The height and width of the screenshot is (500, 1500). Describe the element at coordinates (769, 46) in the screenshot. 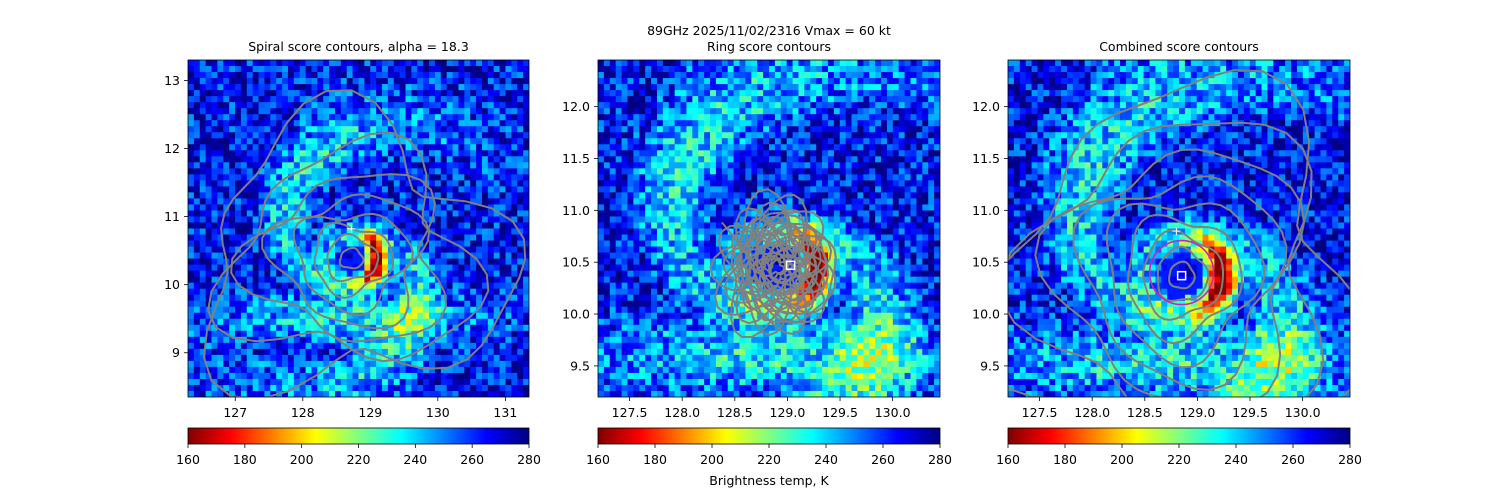

I see `panel-title: Ring score contours` at that location.